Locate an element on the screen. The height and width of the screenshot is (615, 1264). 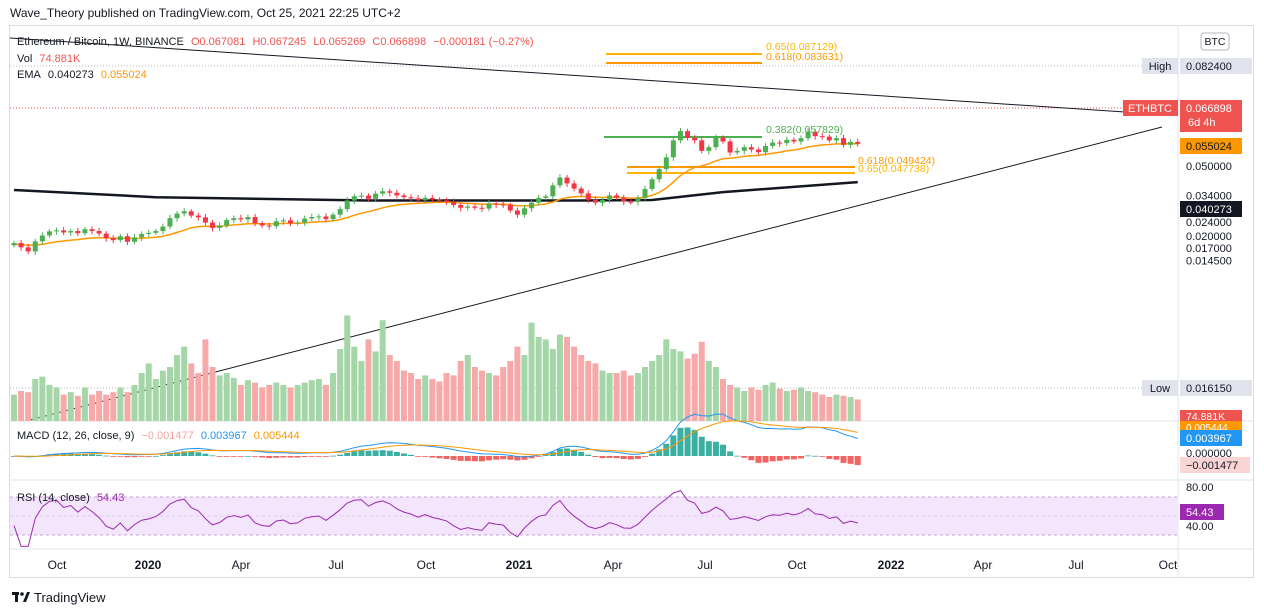
rsi-label: RSI (14, close) is located at coordinates (53, 498).